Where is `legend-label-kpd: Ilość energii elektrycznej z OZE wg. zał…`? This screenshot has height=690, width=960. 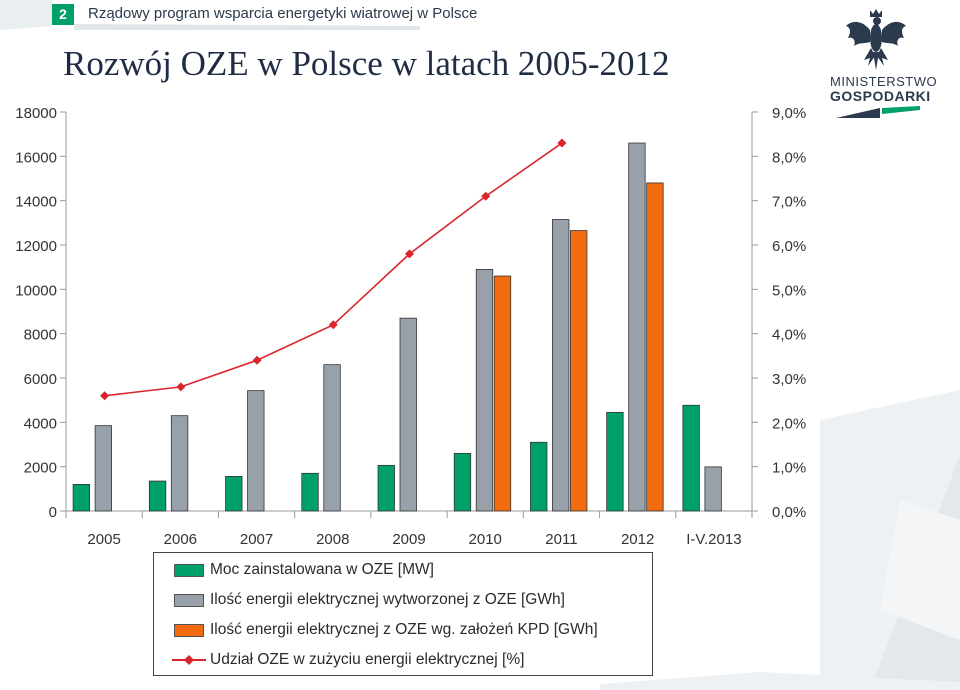
legend-label-kpd: Ilość energii elektrycznej z OZE wg. zał… is located at coordinates (404, 629).